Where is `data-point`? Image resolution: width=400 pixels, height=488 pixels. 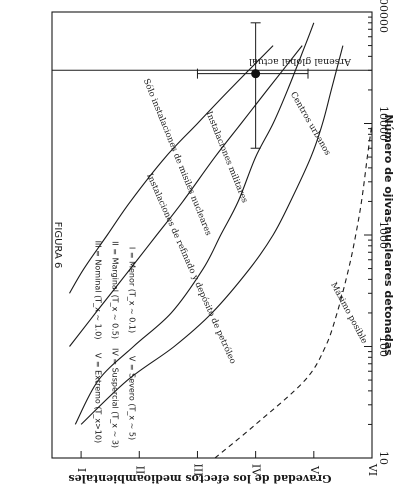
data-point is located at coordinates (256, 74).